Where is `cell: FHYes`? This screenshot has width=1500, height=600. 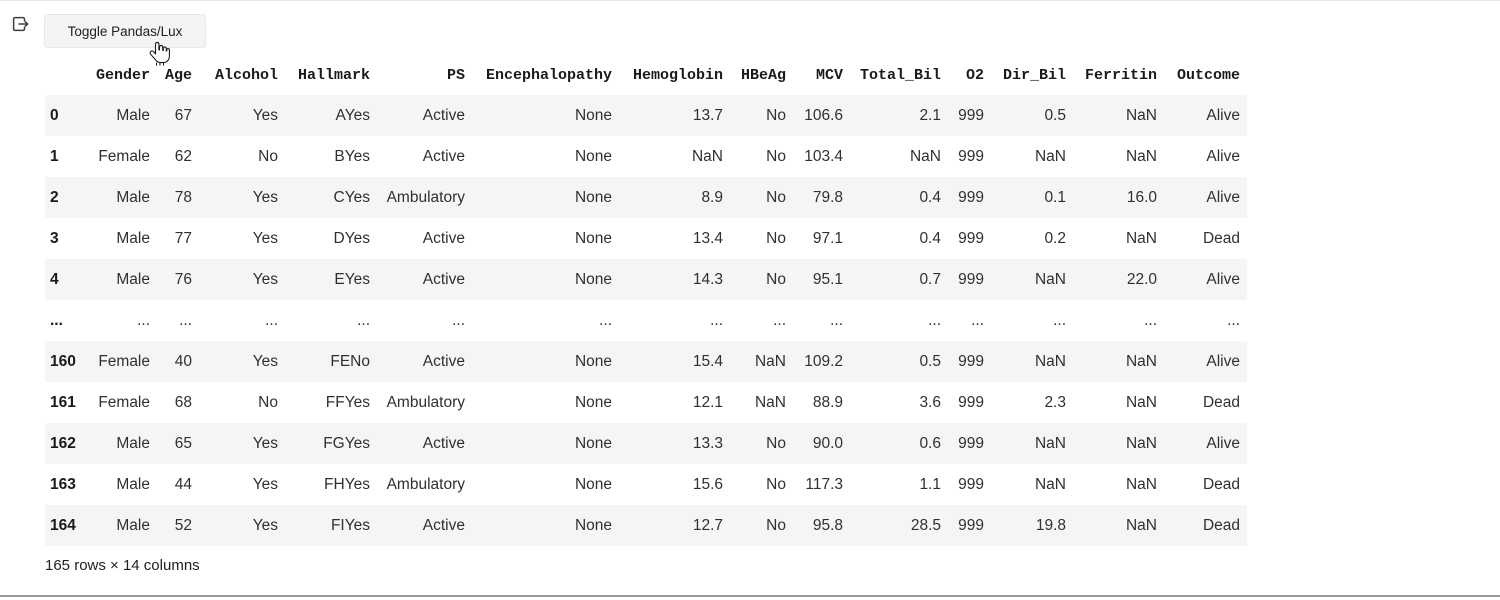 cell: FHYes is located at coordinates (347, 484).